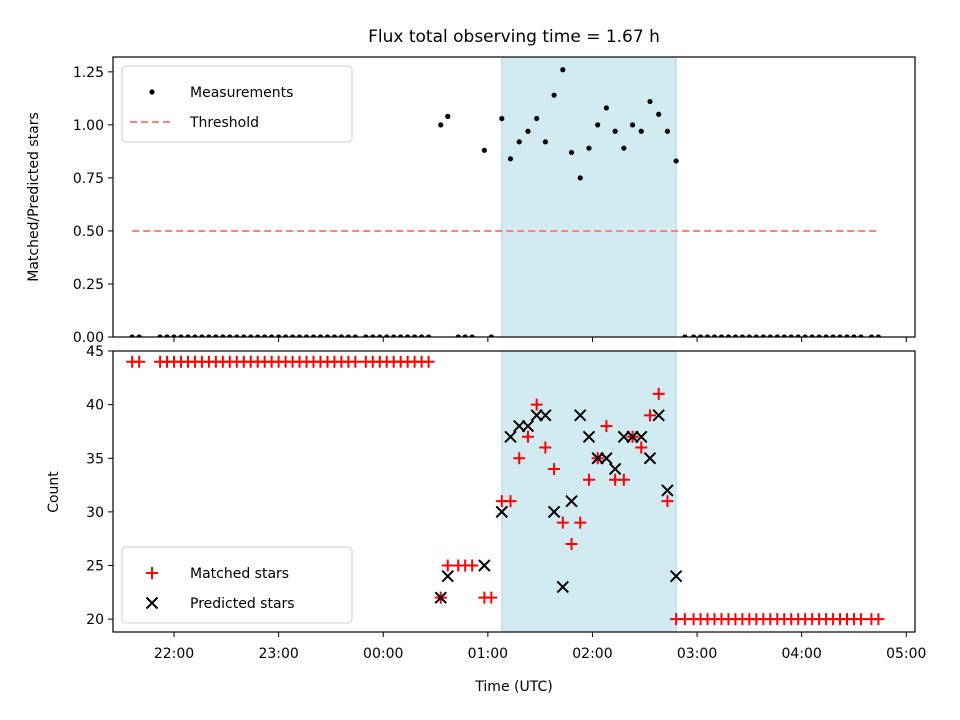  Describe the element at coordinates (88, 179) in the screenshot. I see `y-tick-label: 0.75` at that location.